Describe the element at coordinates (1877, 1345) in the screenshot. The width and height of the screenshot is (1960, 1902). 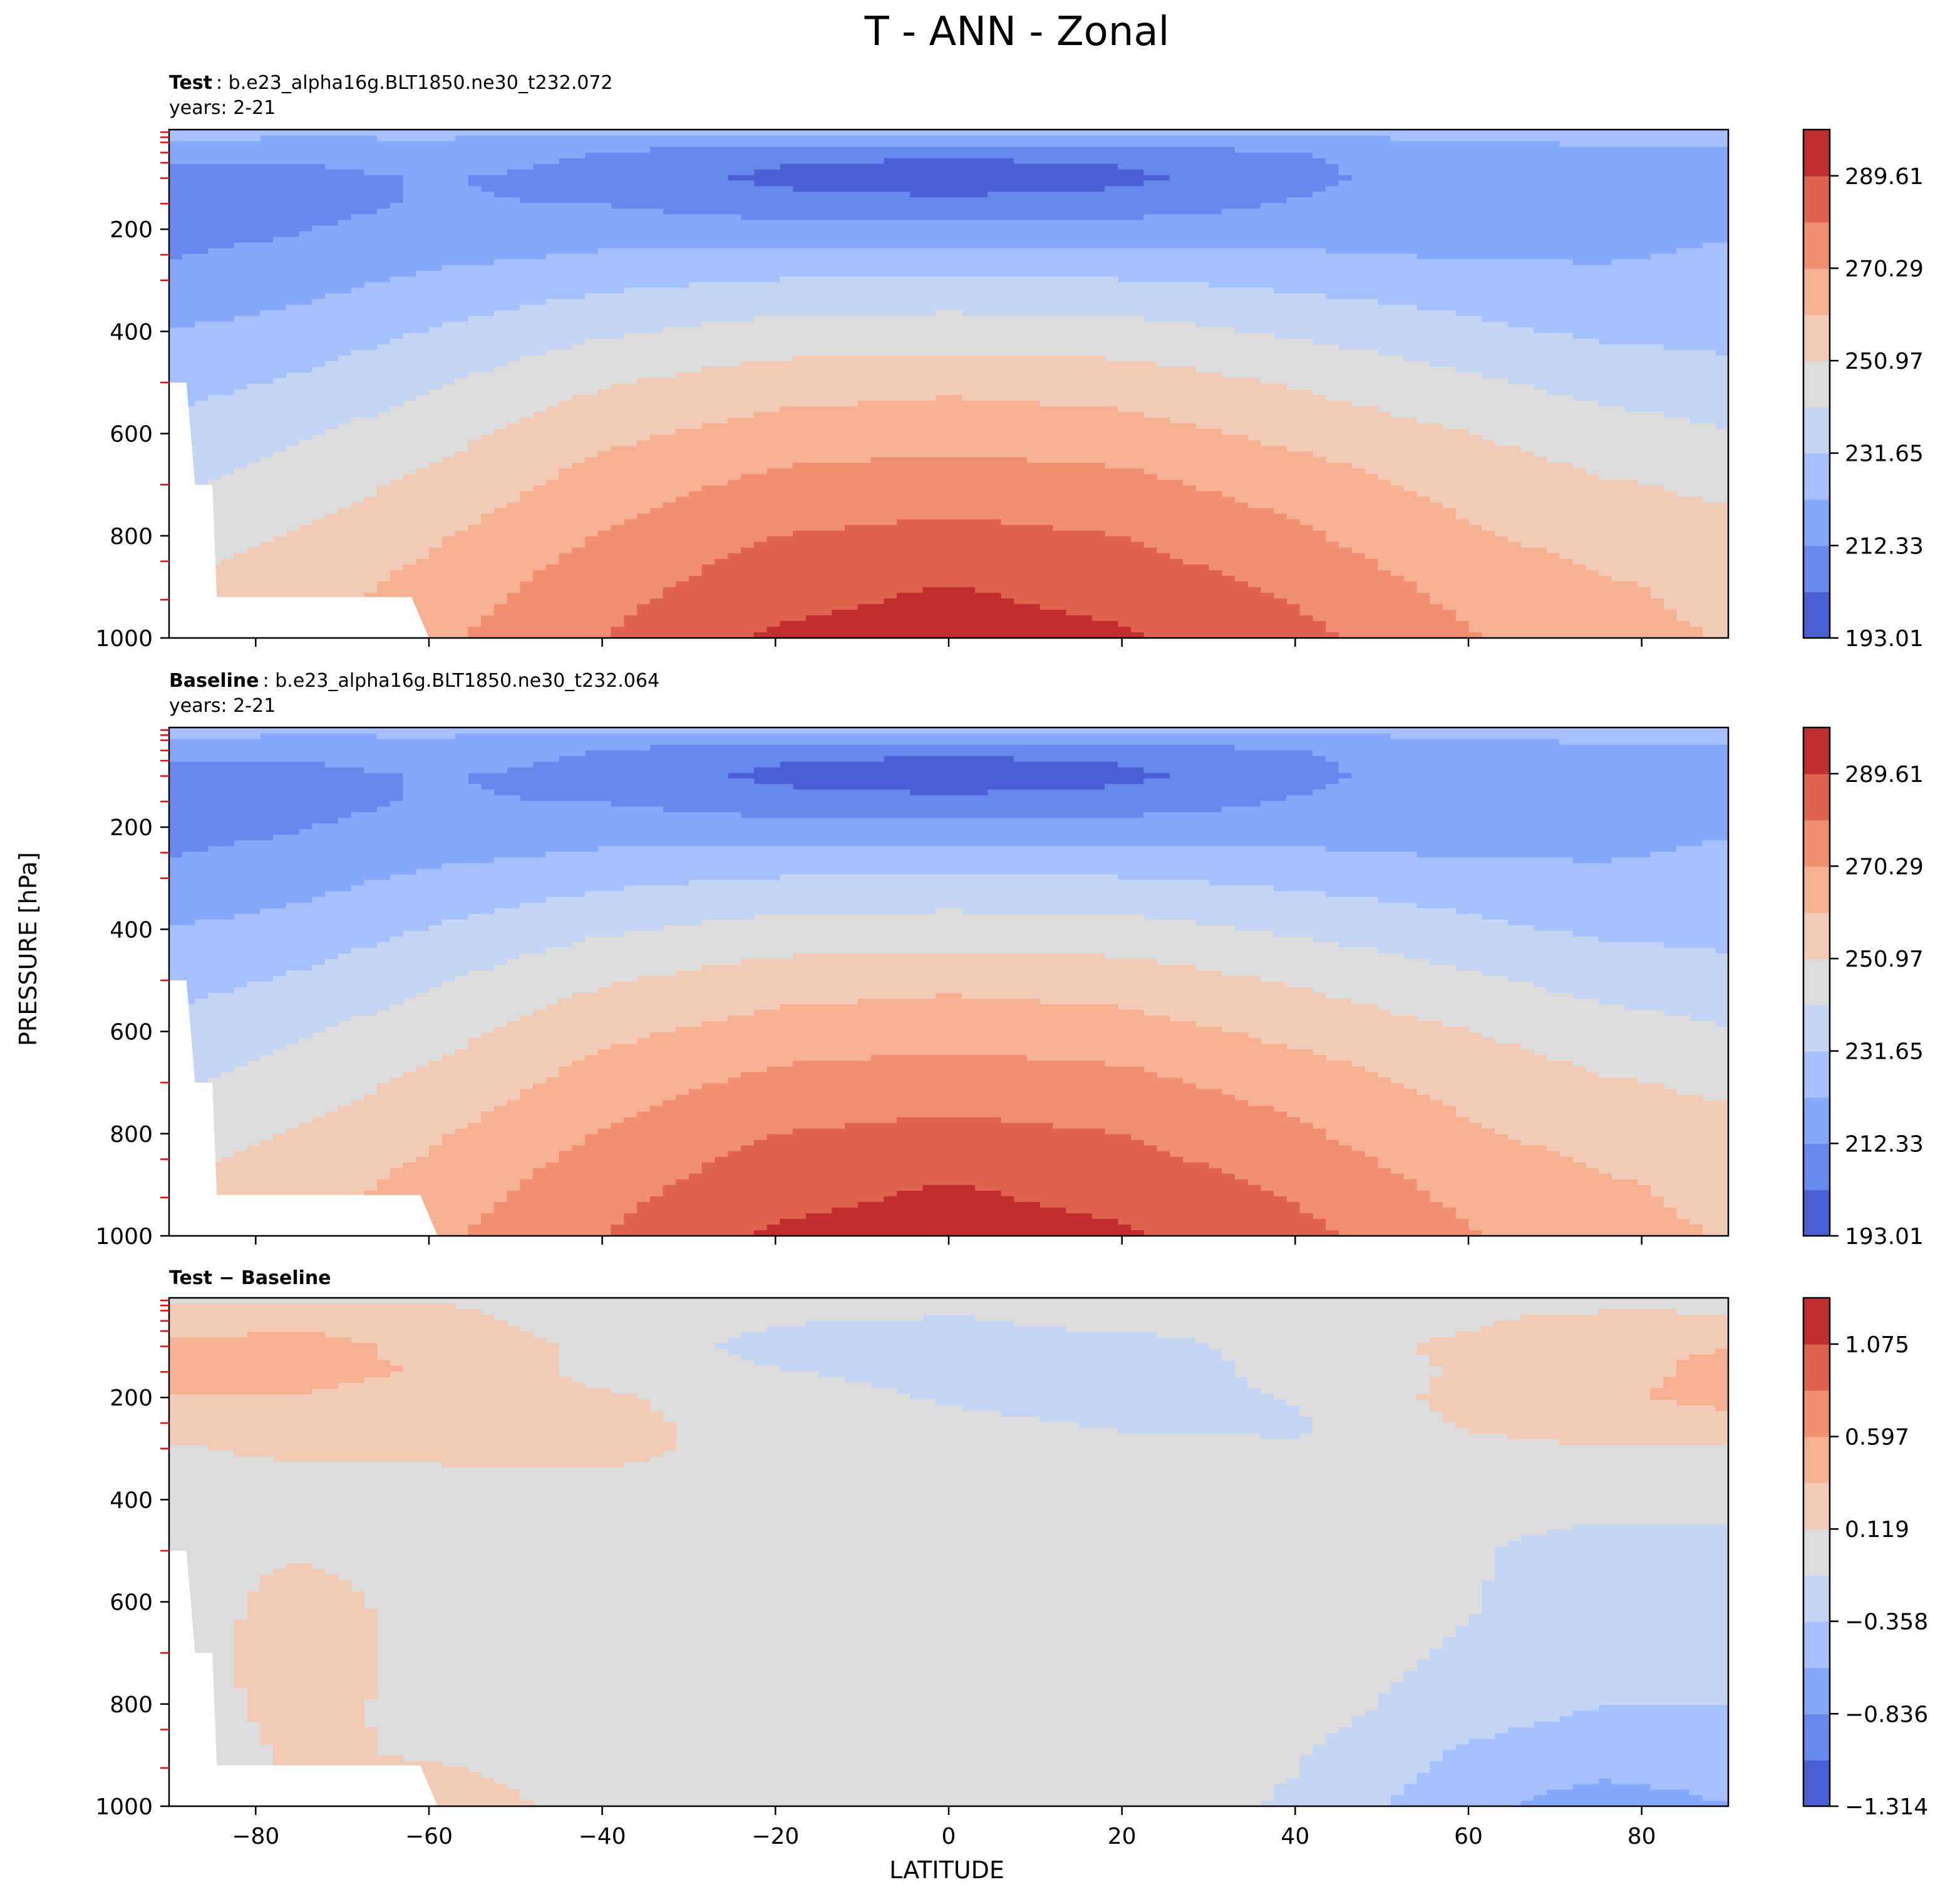
I see `colorbar-tick-label: 1.075` at that location.